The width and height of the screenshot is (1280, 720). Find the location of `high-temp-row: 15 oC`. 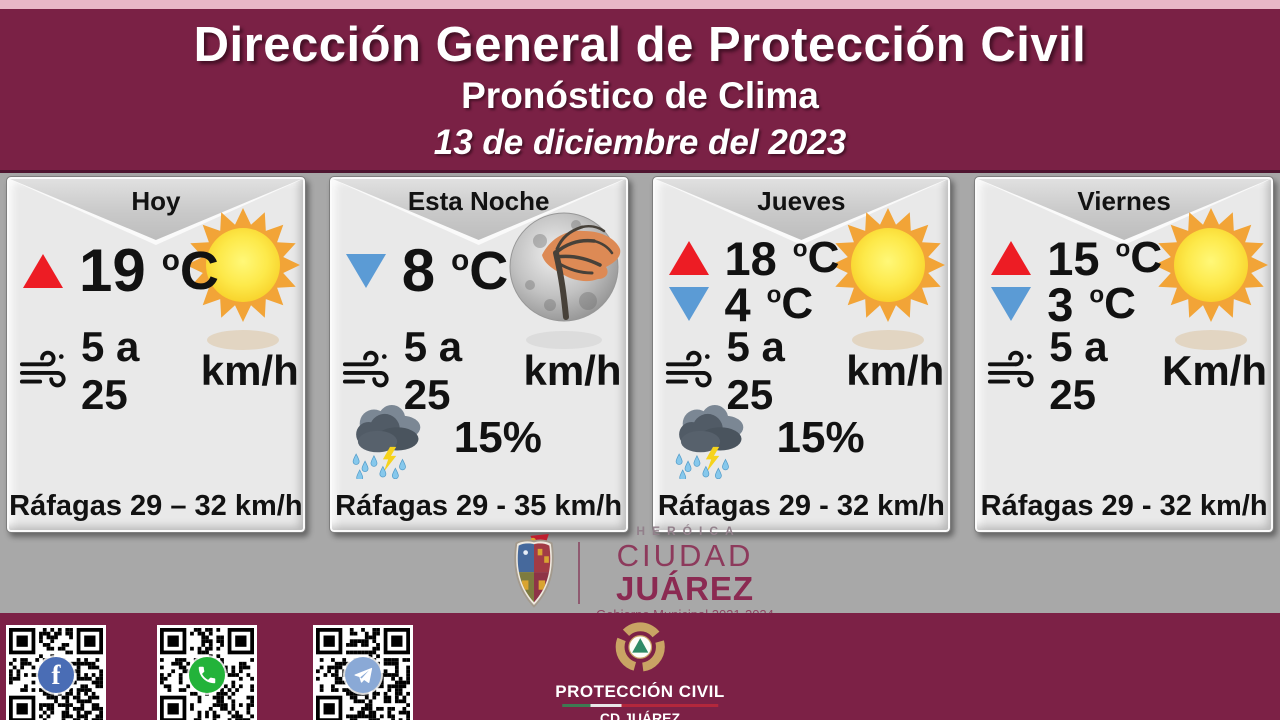

high-temp-row: 15 oC is located at coordinates (1077, 258).